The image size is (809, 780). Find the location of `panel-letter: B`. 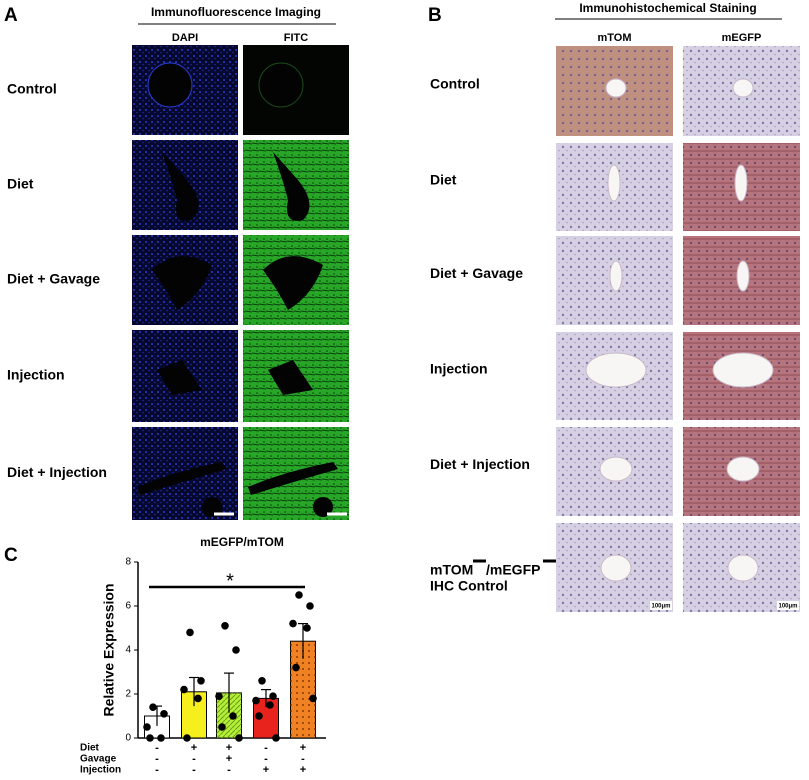

panel-letter: B is located at coordinates (435, 15).